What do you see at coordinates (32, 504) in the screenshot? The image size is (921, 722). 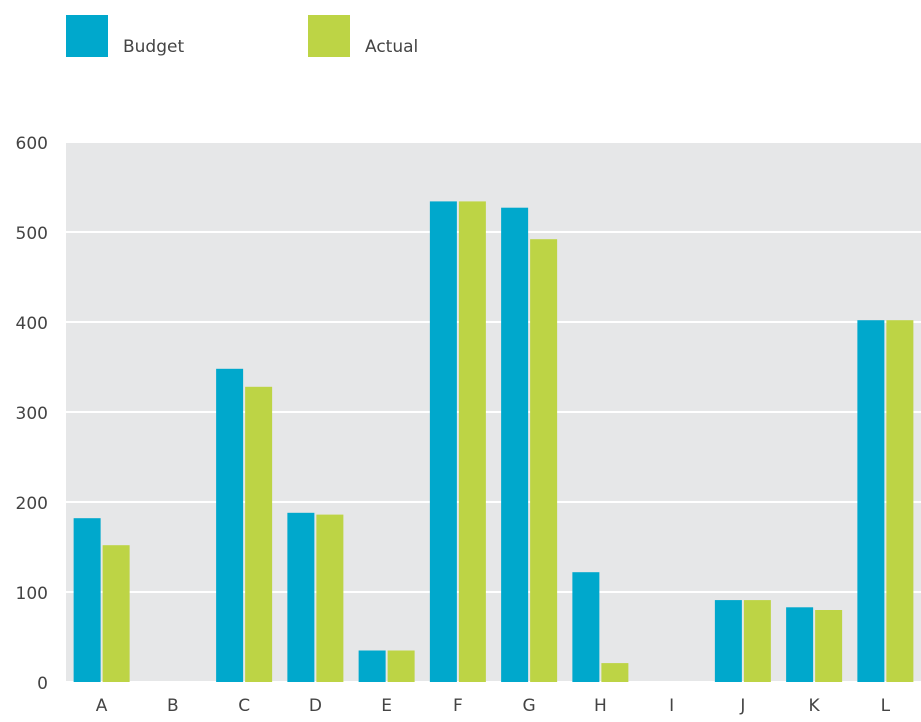 I see `y-tick-label: 200` at bounding box center [32, 504].